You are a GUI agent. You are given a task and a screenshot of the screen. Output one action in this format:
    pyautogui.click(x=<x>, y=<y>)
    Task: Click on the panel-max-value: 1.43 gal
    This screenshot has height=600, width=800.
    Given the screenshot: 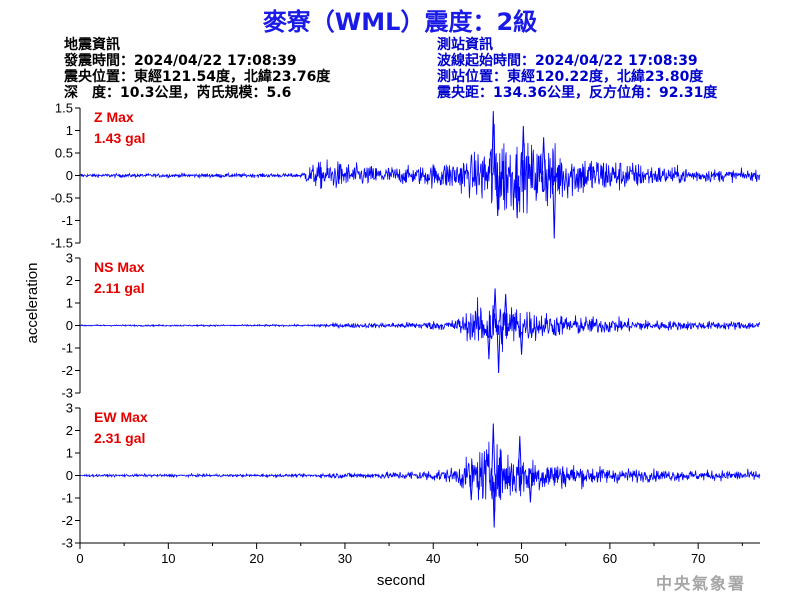 What is the action you would take?
    pyautogui.click(x=119, y=138)
    